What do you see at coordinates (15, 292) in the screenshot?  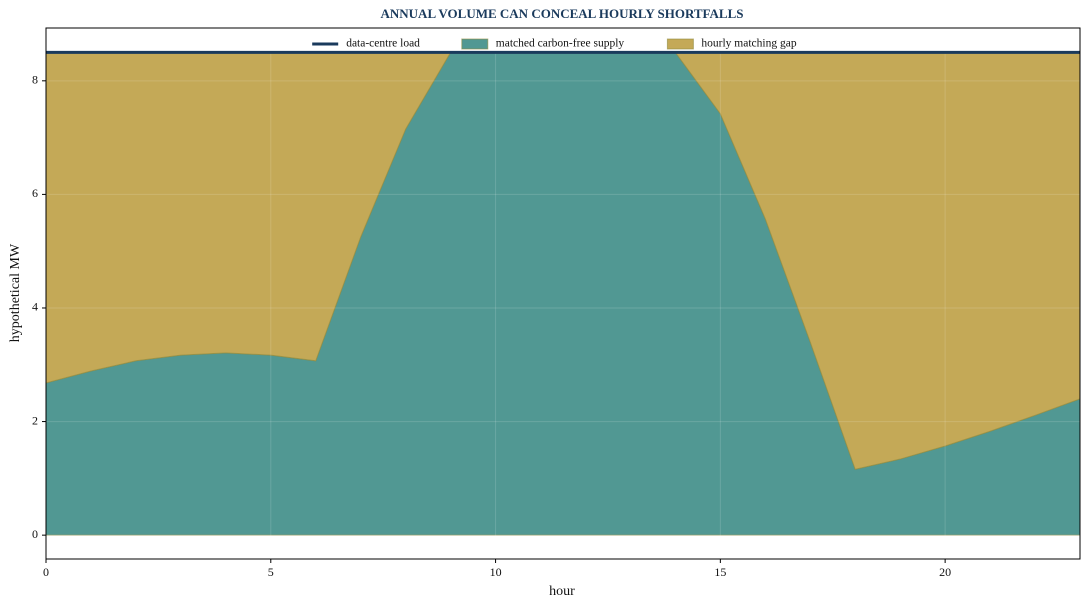 I see `y-axis-label: hypothetical MW` at bounding box center [15, 292].